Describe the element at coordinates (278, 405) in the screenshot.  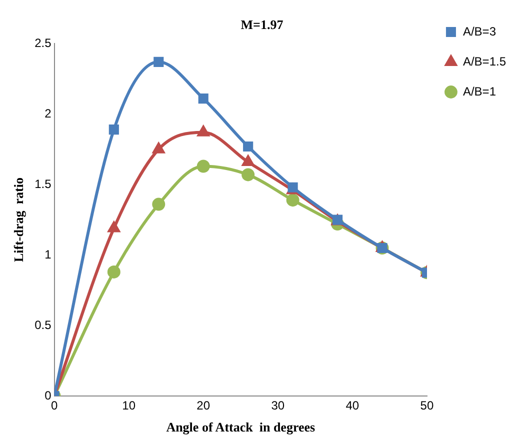
I see `x-tick-label: 30` at that location.